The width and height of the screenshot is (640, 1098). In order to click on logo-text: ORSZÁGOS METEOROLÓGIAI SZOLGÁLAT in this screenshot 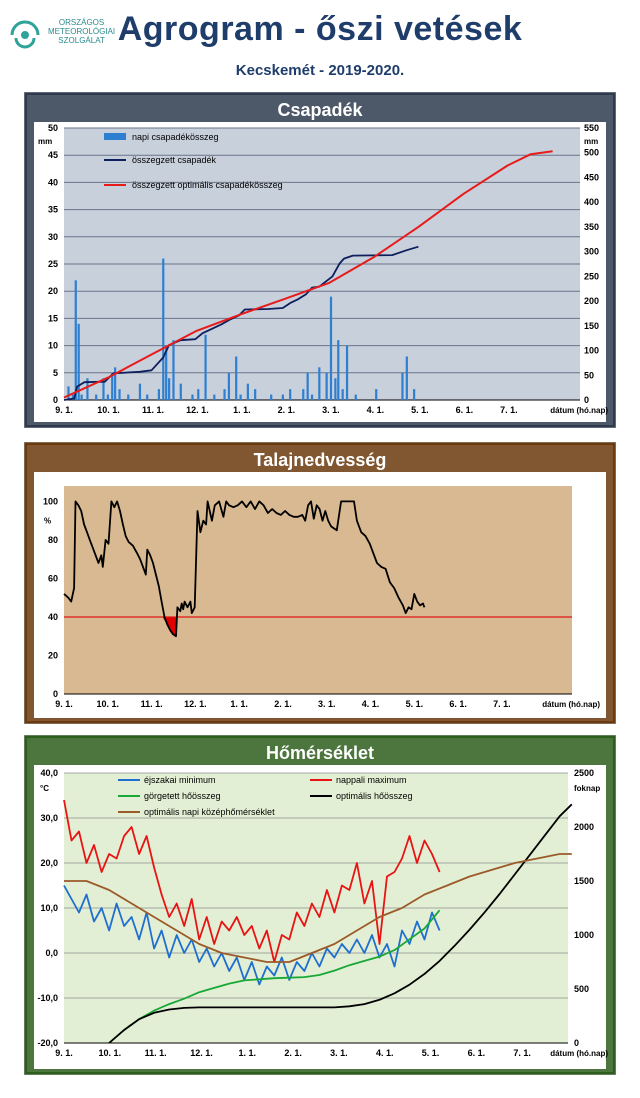, I will do `click(81, 31)`.